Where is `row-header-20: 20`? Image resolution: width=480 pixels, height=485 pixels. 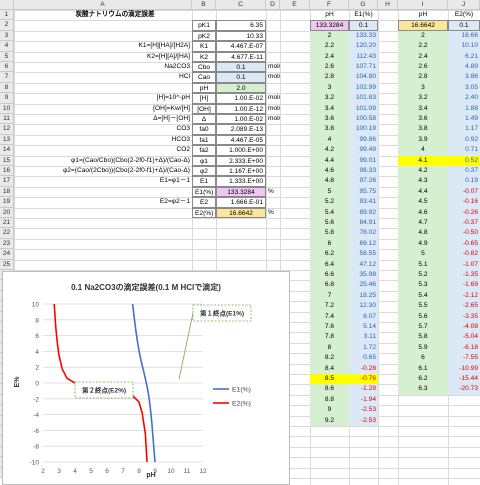 row-header-20: 20 is located at coordinates (7, 212).